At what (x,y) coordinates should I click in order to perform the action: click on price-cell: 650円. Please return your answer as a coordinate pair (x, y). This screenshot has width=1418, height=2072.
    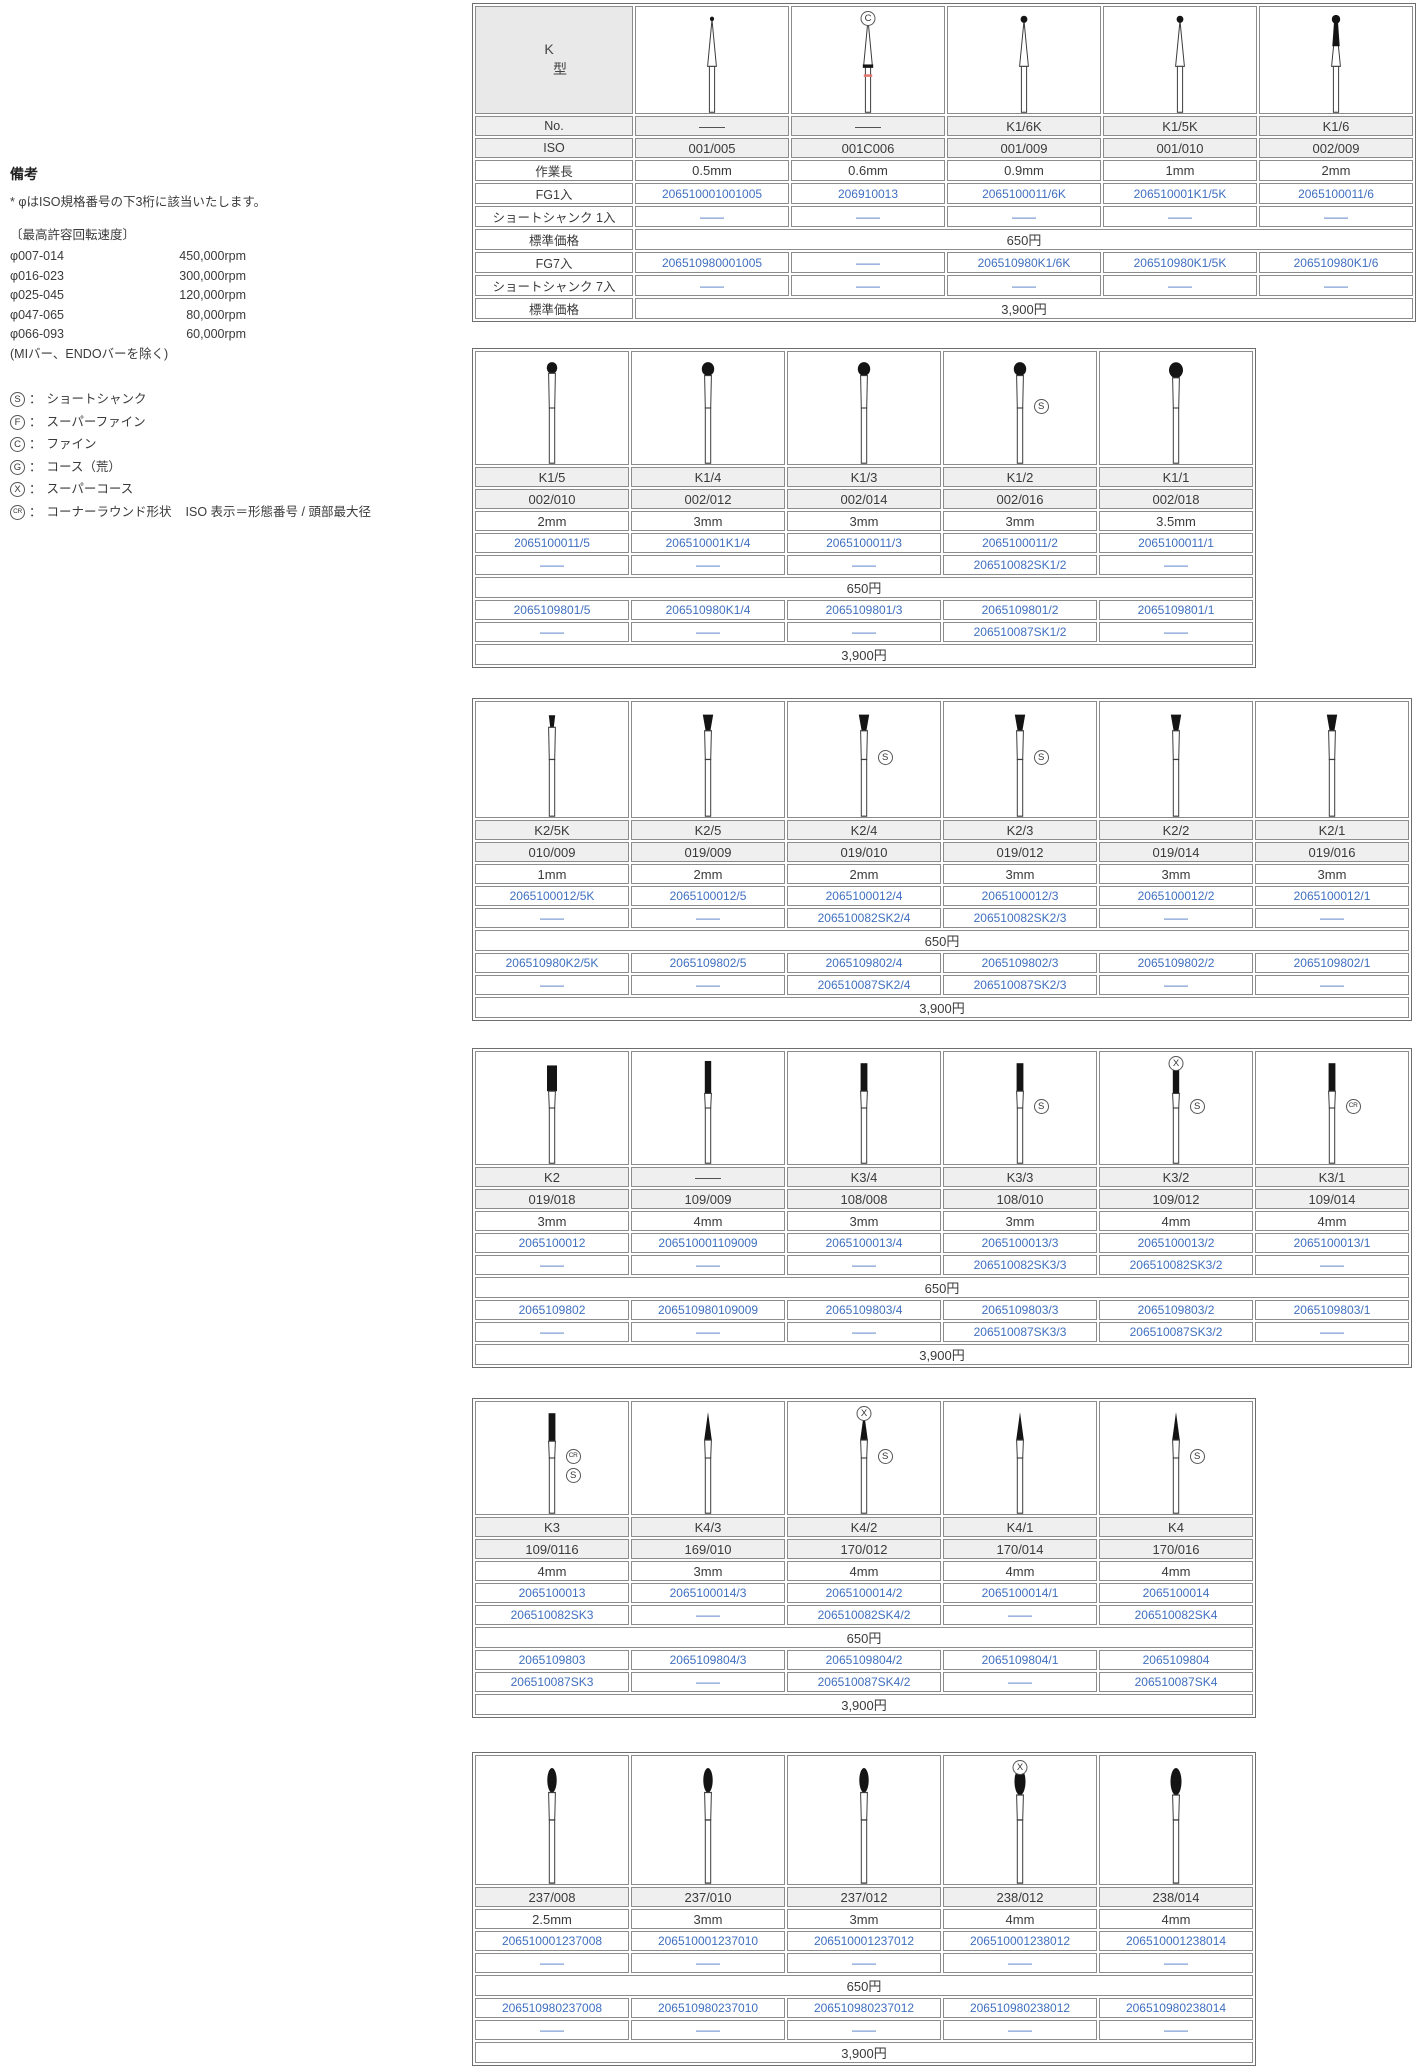
    Looking at the image, I should click on (942, 1287).